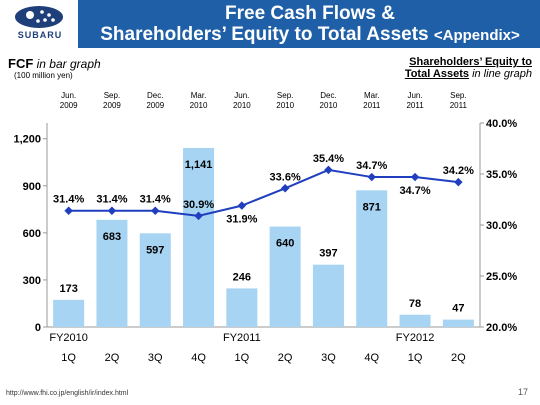 The height and width of the screenshot is (405, 540). I want to click on fiscal-year-label: FY2010, so click(68, 338).